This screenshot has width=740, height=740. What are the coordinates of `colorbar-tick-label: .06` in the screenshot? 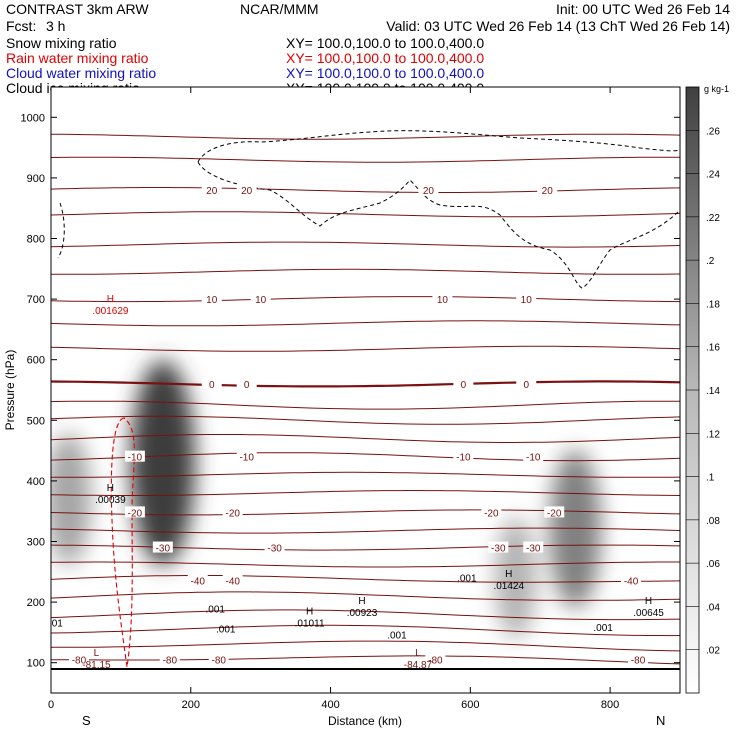 It's located at (713, 564).